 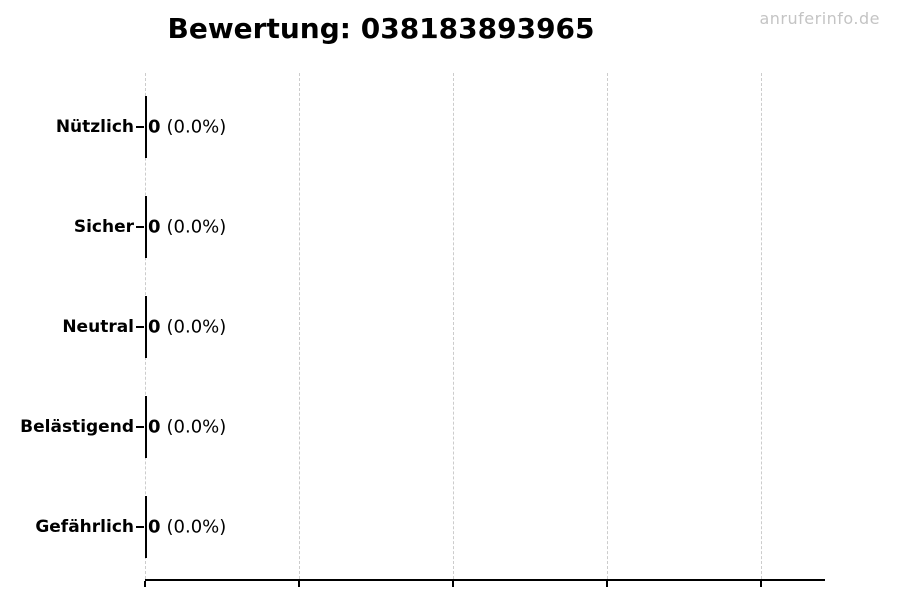 I want to click on bar-row: Gefährlich 0 (0.0%), so click(x=450, y=527).